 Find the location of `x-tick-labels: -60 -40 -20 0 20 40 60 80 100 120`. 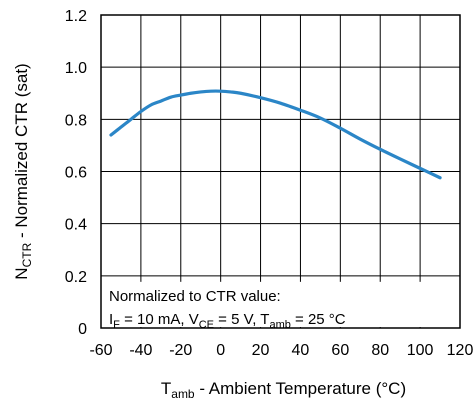

x-tick-labels: -60 -40 -20 0 20 40 60 80 100 120 is located at coordinates (281, 350).